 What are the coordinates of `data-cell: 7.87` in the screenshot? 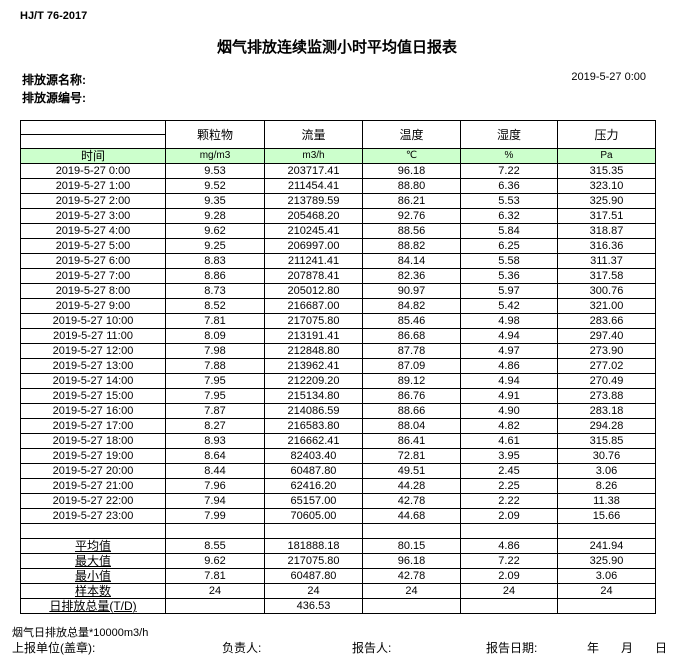 It's located at (215, 411).